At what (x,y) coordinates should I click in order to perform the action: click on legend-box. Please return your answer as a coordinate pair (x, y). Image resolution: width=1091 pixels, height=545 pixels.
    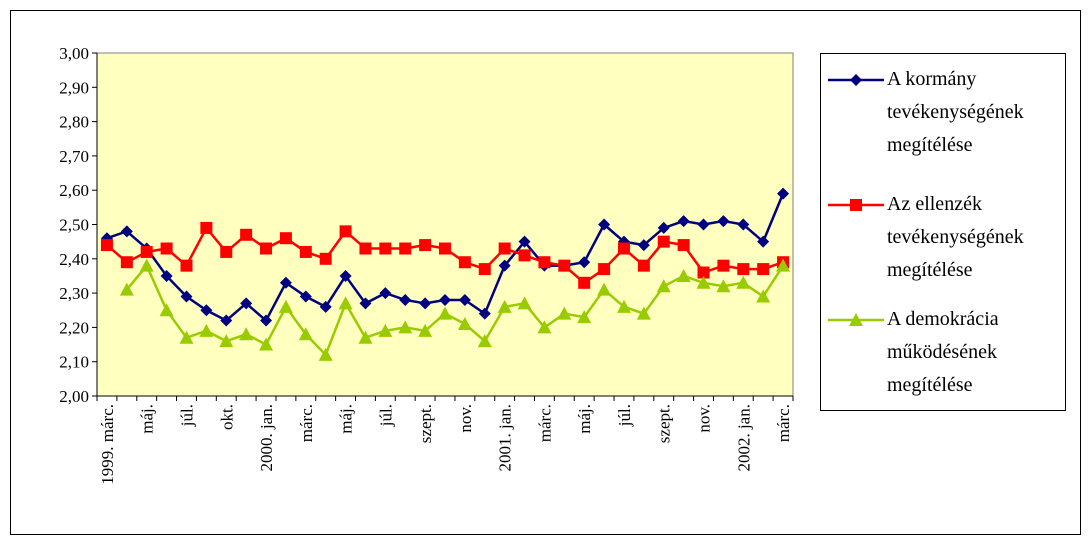
    Looking at the image, I should click on (943, 232).